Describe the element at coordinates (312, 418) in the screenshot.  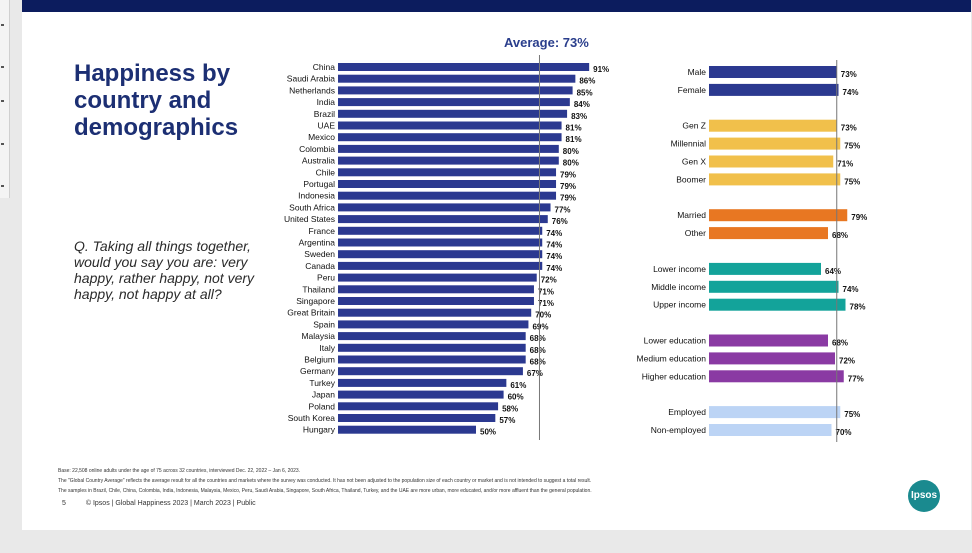
I see `country-label: South Korea` at that location.